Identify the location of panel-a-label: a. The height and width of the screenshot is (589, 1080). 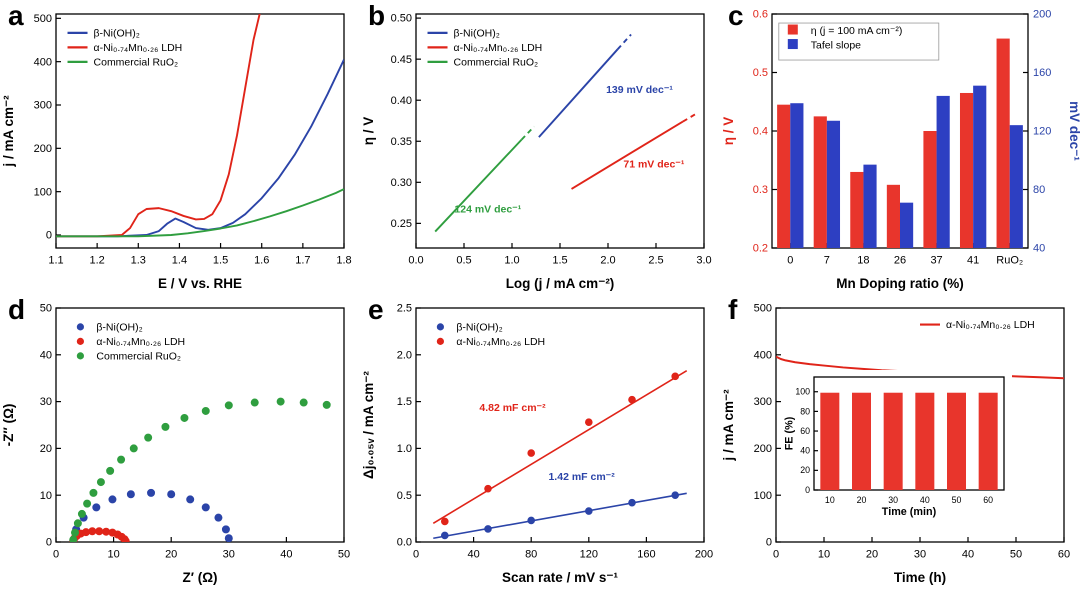
(16, 15).